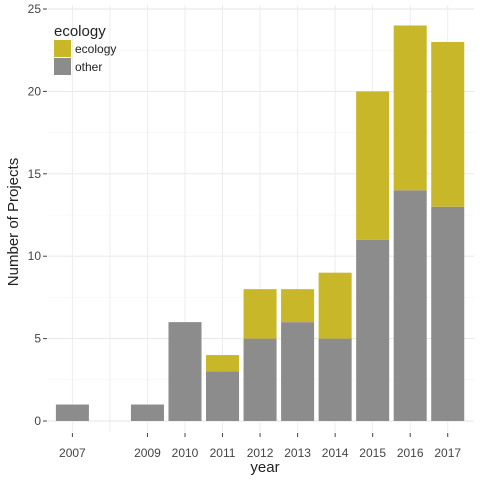  Describe the element at coordinates (72, 453) in the screenshot. I see `x-tick-label-2007: 2007` at that location.